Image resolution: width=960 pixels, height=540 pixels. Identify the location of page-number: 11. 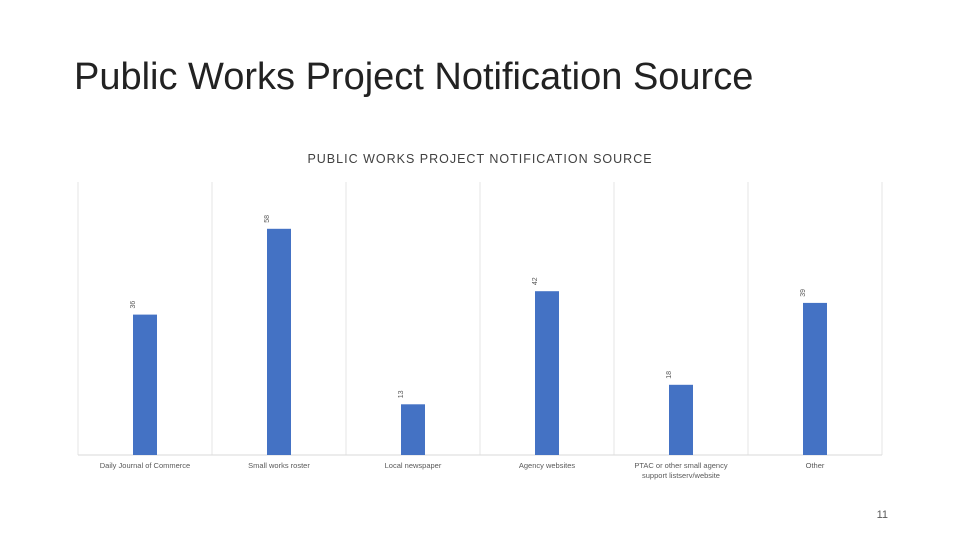
(882, 515).